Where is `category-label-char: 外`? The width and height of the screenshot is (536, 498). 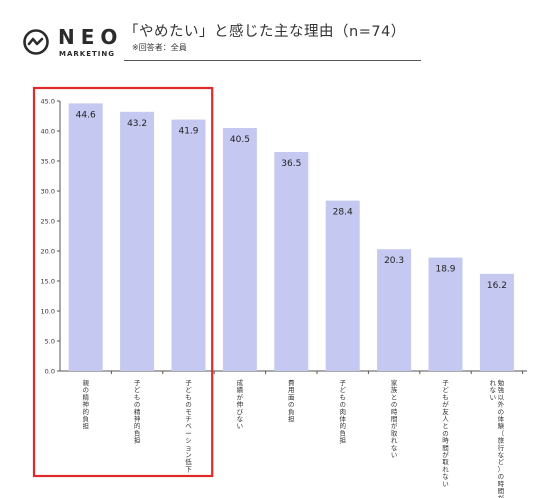 category-label-char: 外 is located at coordinates (501, 404).